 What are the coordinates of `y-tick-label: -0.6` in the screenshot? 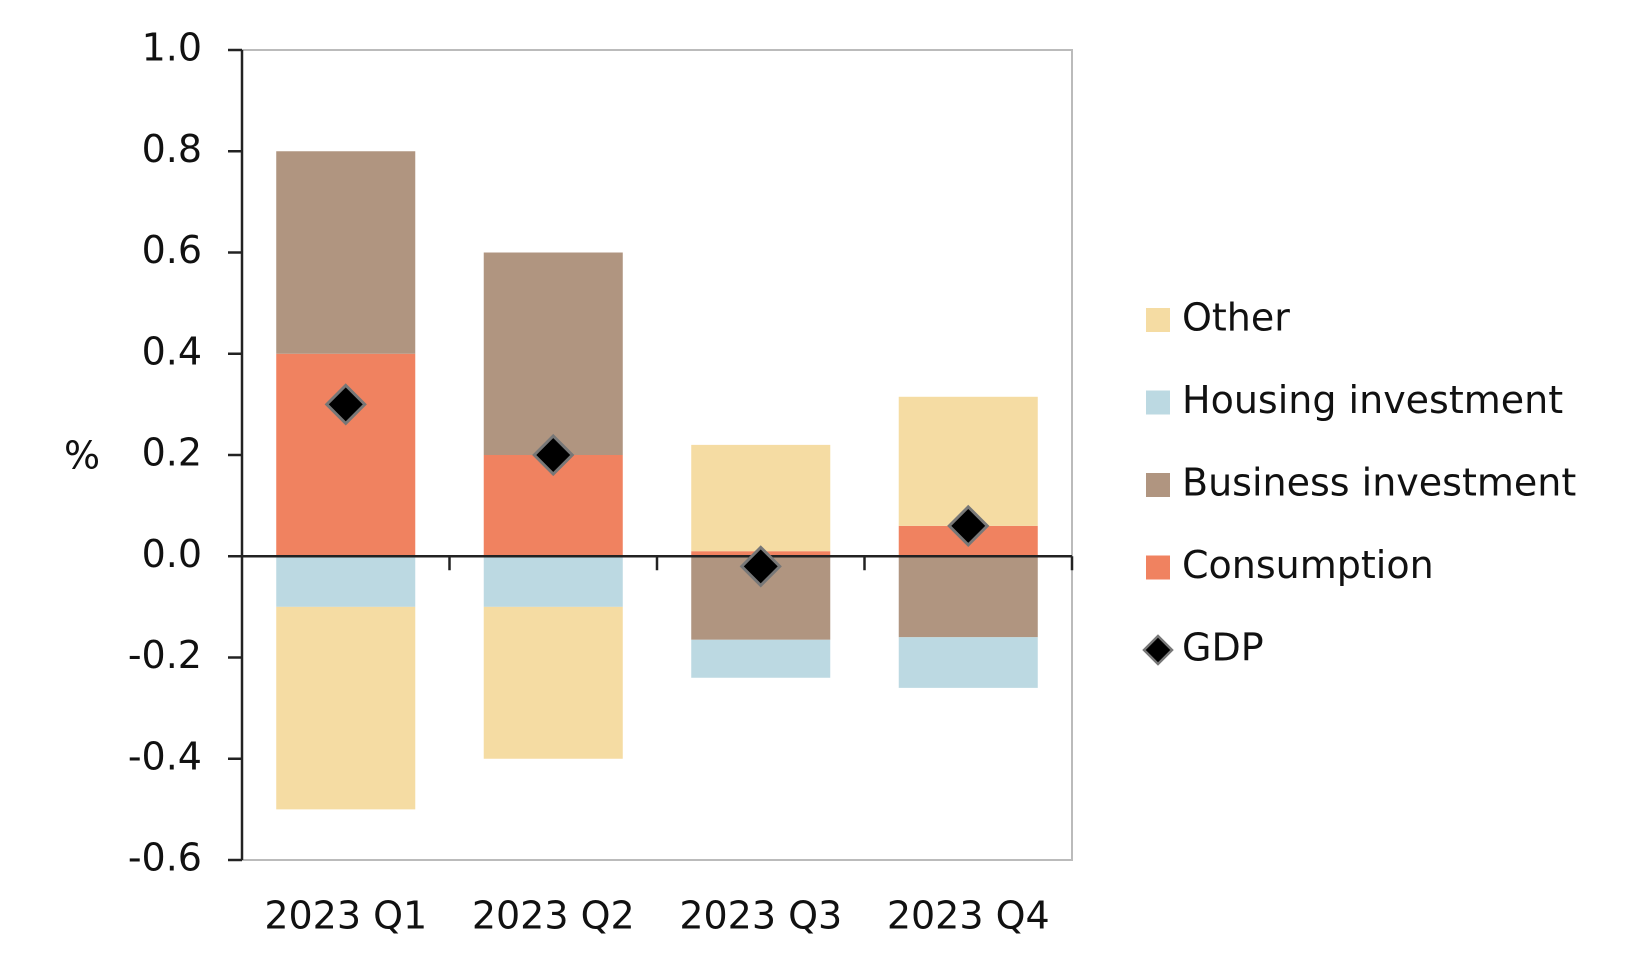 It's located at (165, 858).